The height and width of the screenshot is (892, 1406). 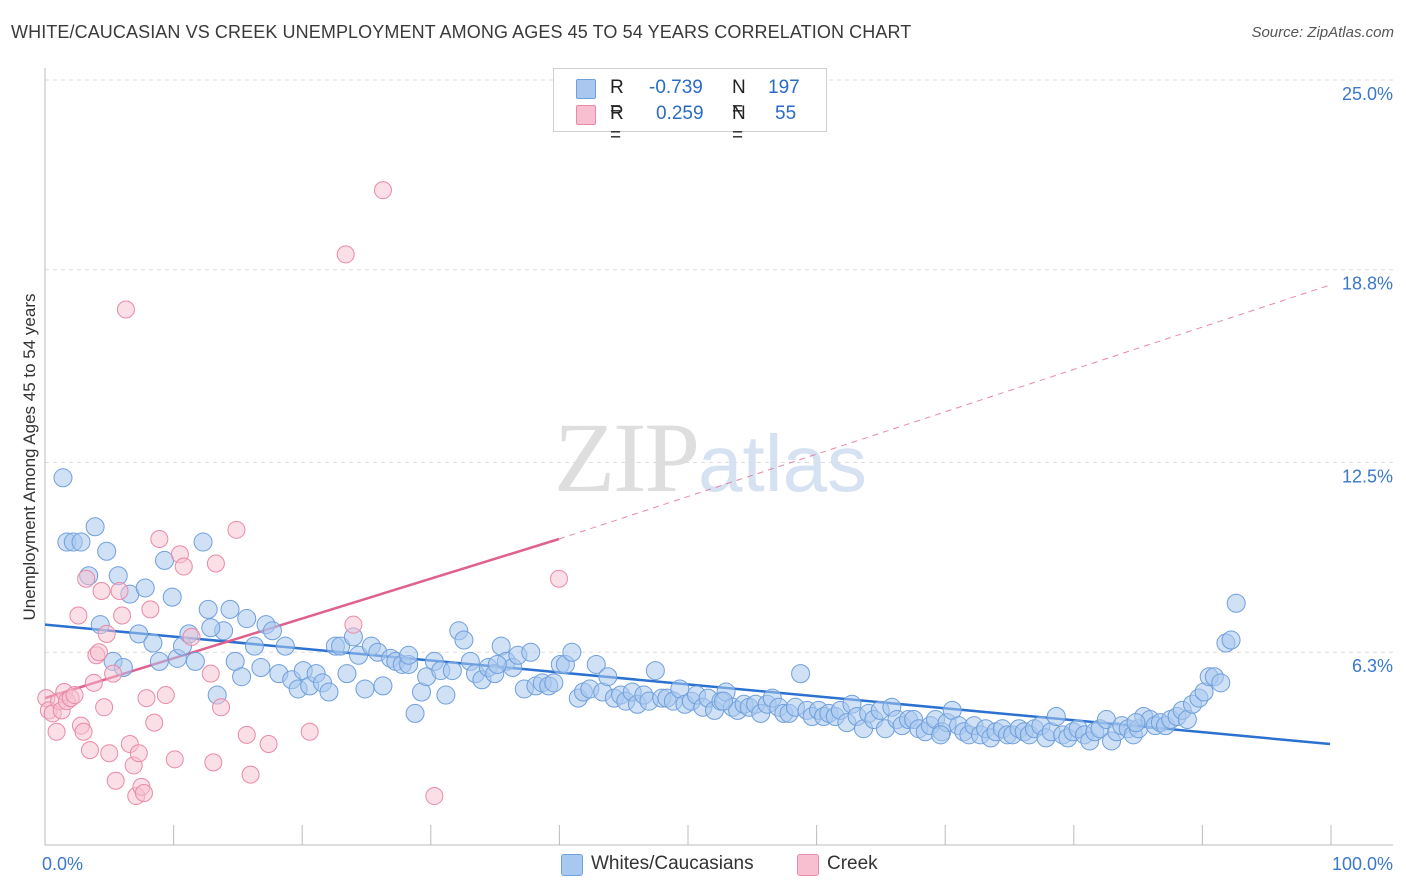 I want to click on y-tick-label: 6.3%, so click(x=1372, y=666).